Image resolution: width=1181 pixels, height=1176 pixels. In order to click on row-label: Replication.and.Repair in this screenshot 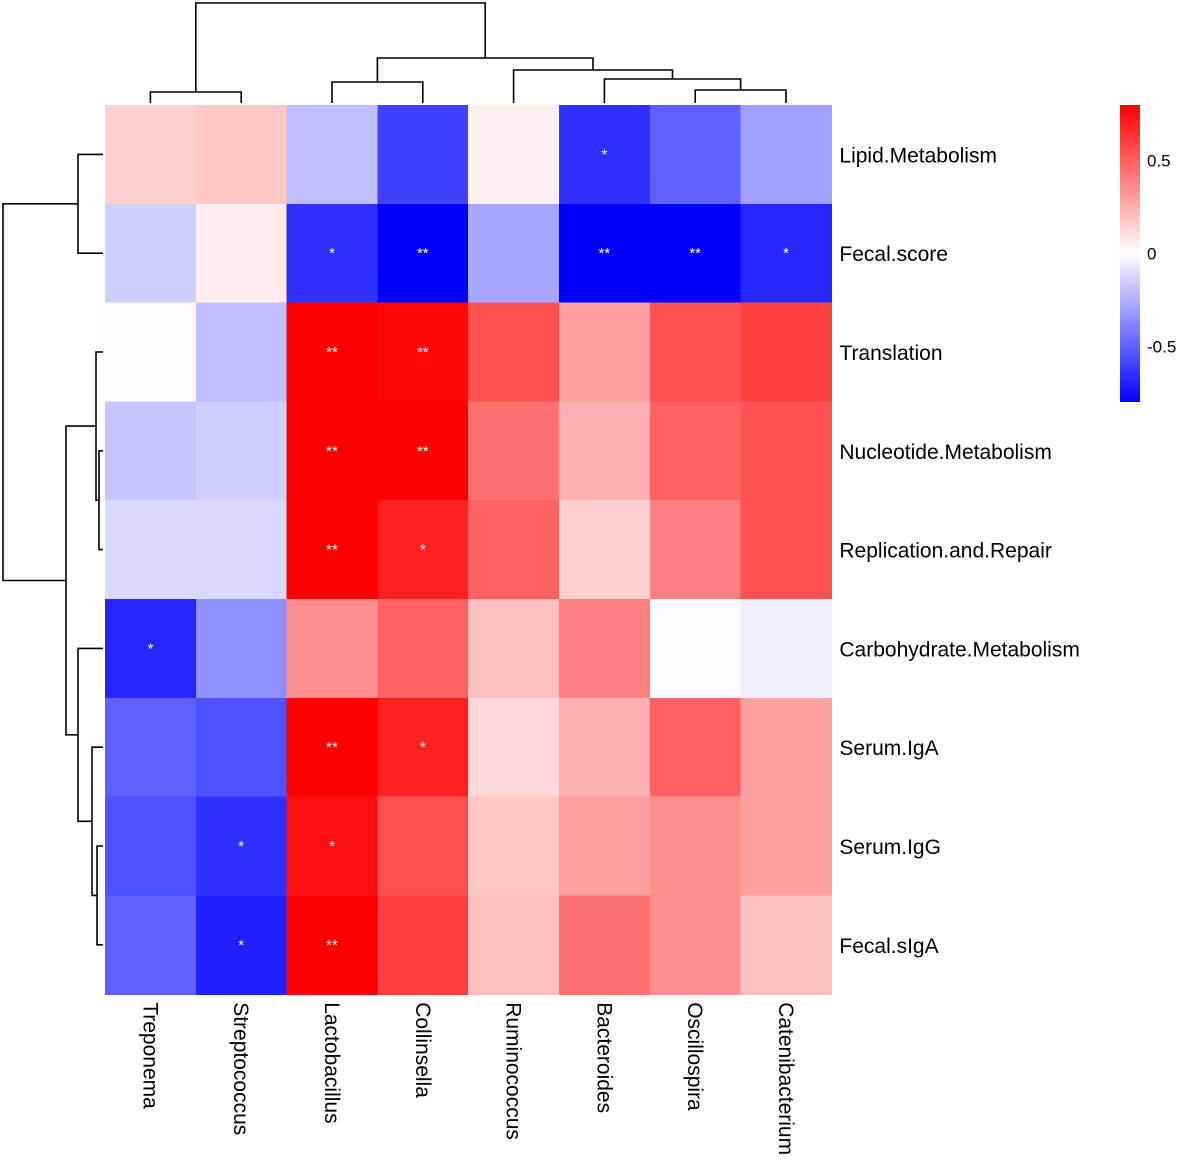, I will do `click(945, 551)`.